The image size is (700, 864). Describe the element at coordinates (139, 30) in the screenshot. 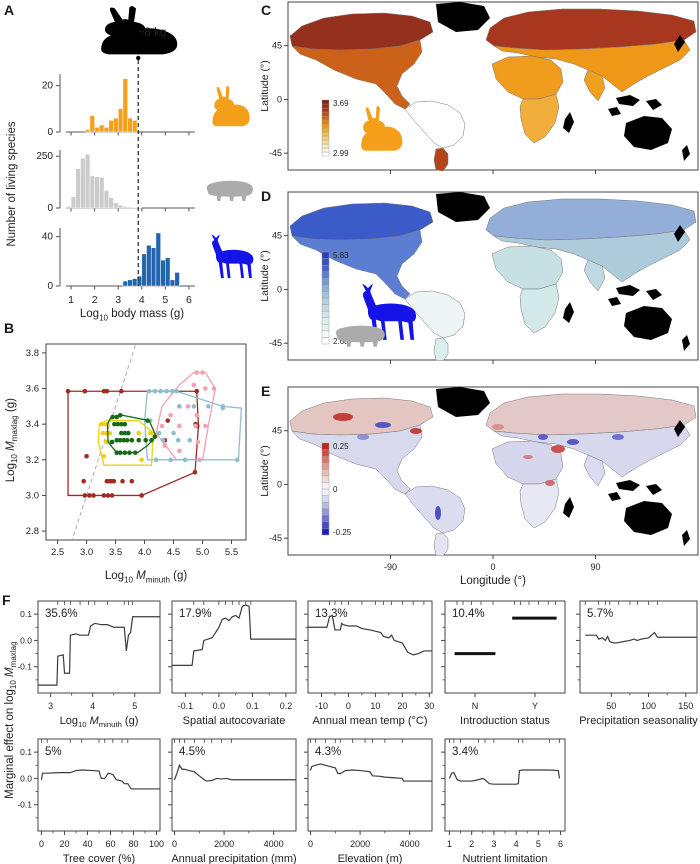

I see `rabbit-icon` at that location.